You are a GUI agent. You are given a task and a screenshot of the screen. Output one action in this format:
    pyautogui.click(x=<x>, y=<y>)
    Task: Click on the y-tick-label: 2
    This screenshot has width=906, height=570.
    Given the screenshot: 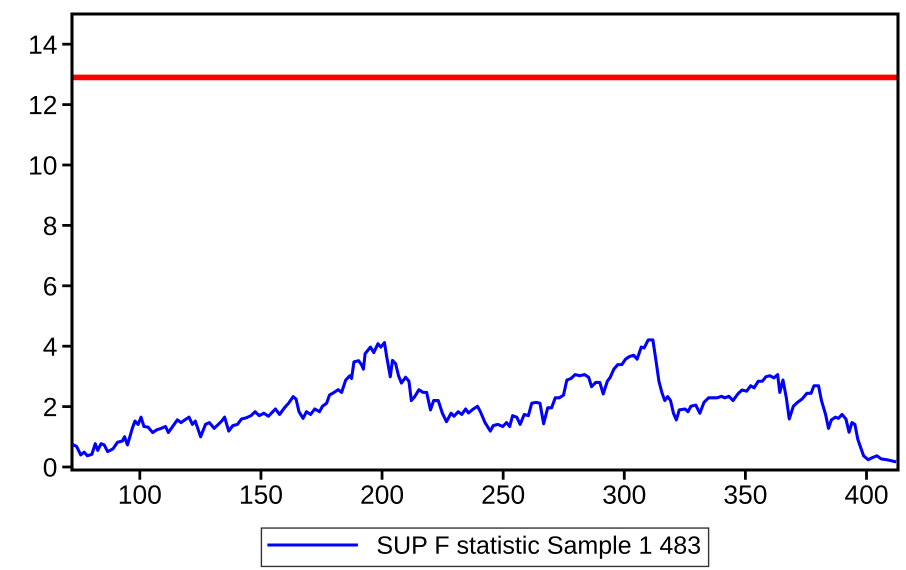 What is the action you would take?
    pyautogui.click(x=50, y=407)
    